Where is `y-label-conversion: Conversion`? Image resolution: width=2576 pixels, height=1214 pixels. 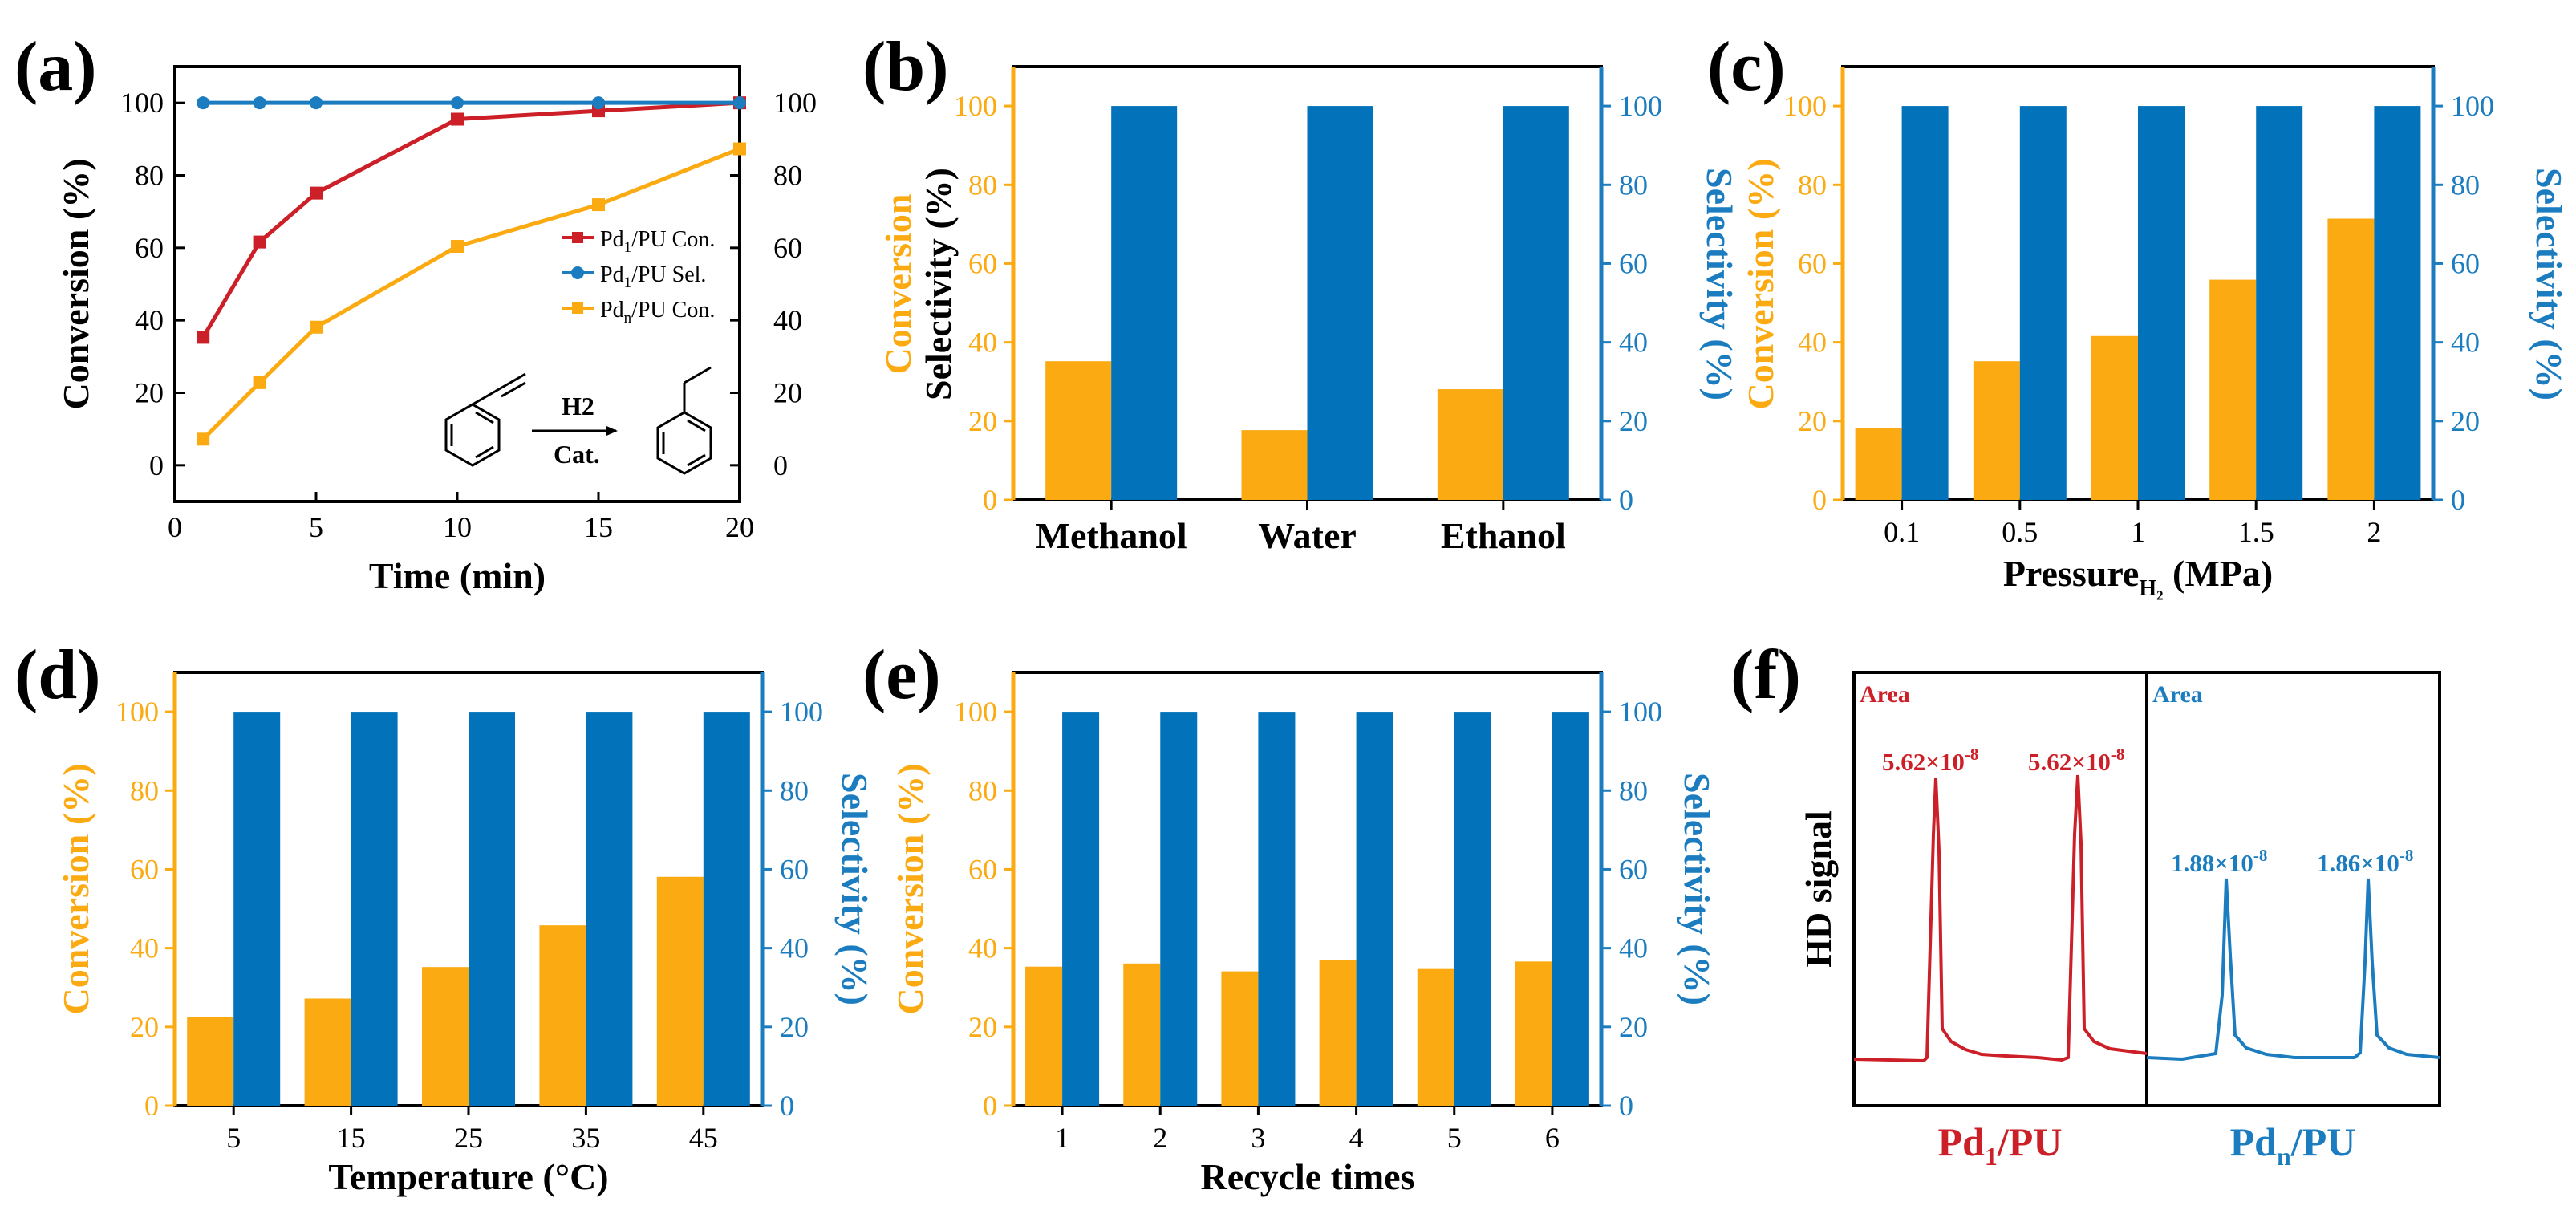
y-label-conversion: Conversion is located at coordinates (899, 284).